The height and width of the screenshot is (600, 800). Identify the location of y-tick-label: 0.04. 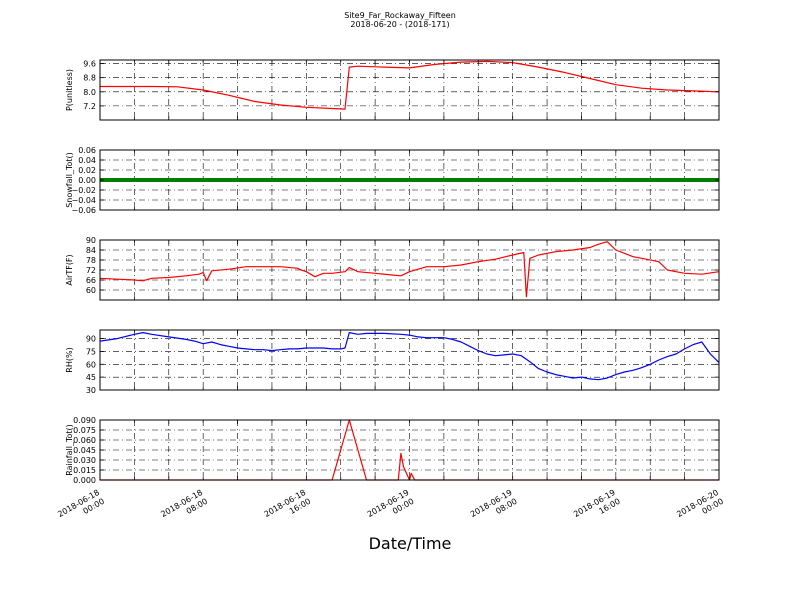
(87, 160).